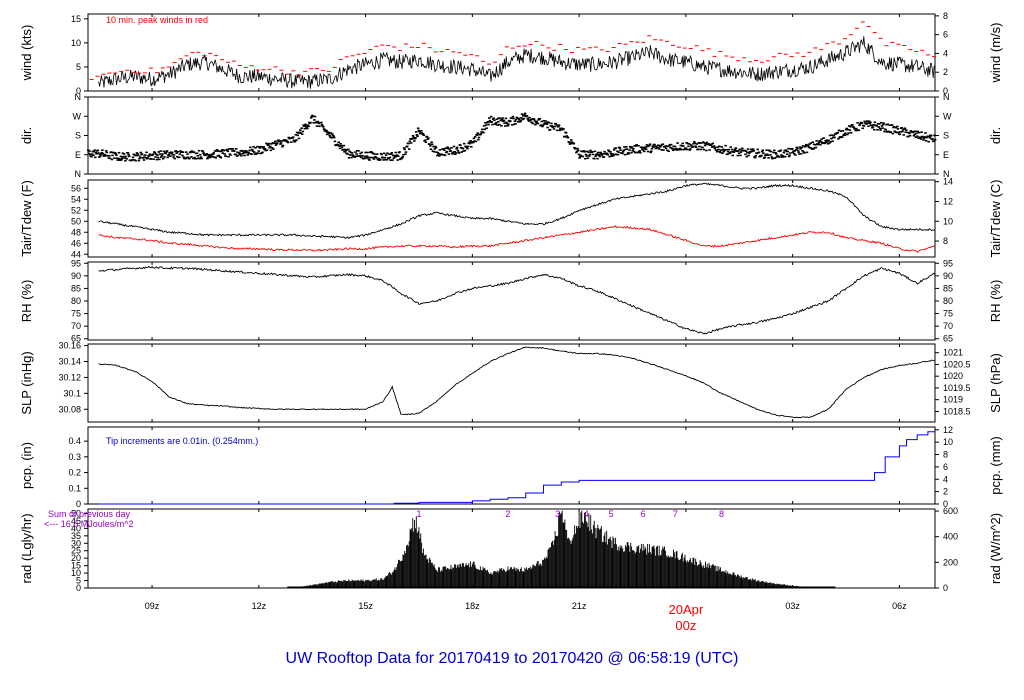 The height and width of the screenshot is (700, 1024). Describe the element at coordinates (76, 536) in the screenshot. I see `rad-ytick-left-label: 35` at that location.